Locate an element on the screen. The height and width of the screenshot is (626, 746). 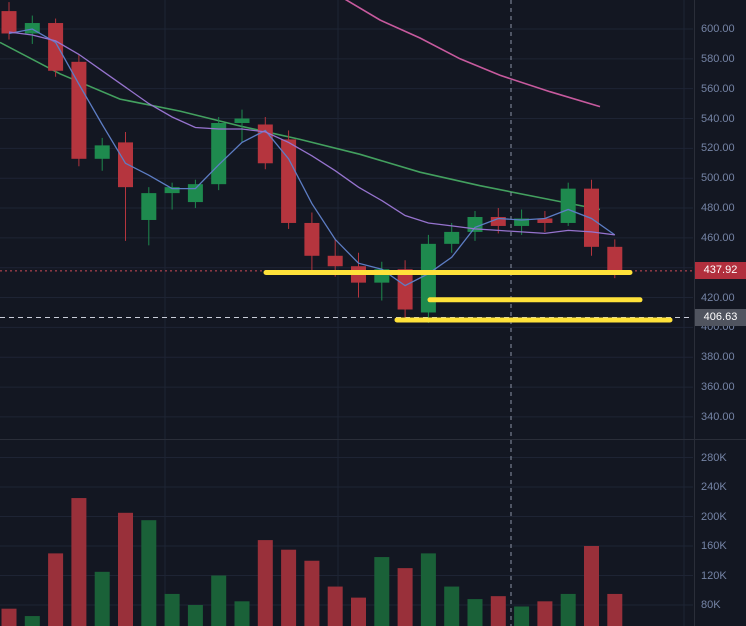
price-axis-label: 520.00 is located at coordinates (718, 148).